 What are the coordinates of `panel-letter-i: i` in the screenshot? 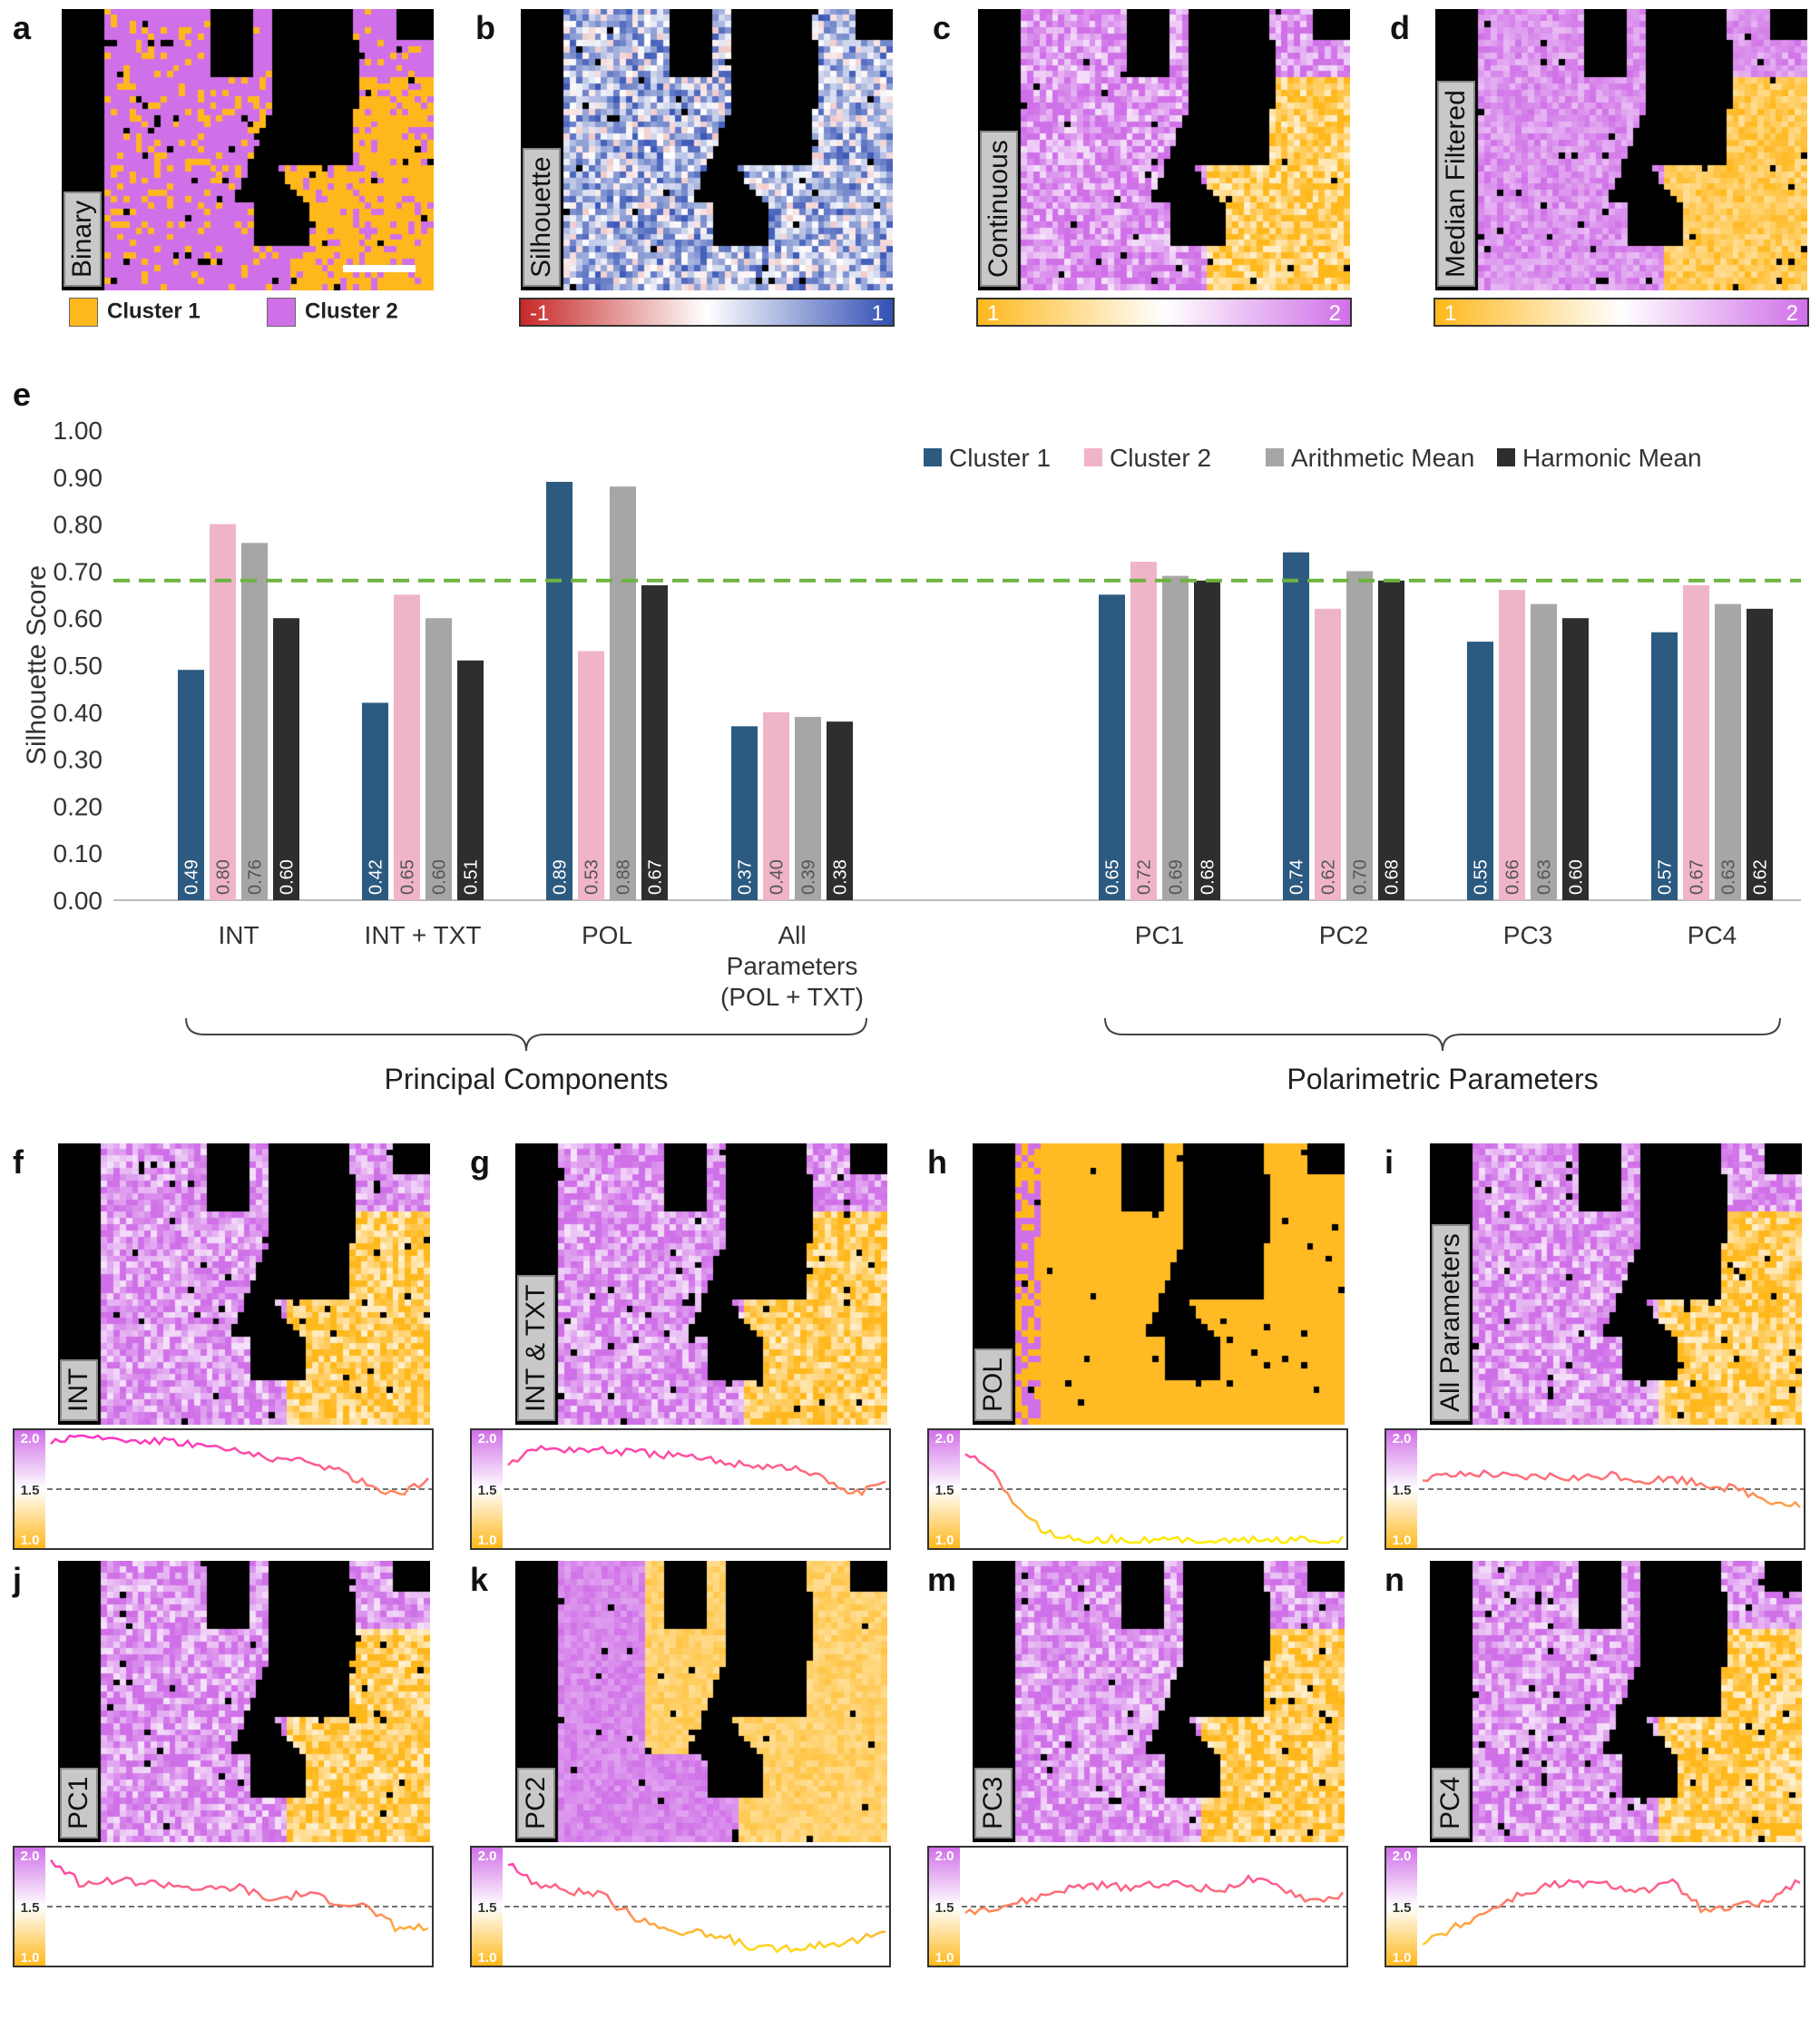 It's located at (1389, 1162).